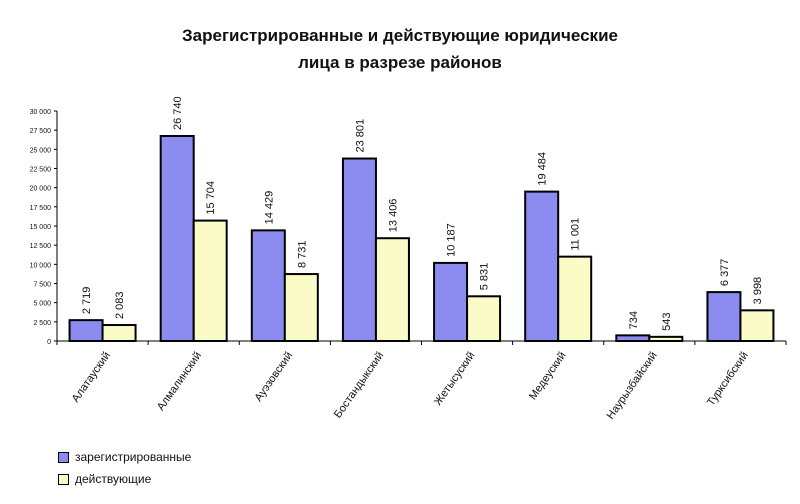 This screenshot has height=504, width=800. I want to click on y-tick-label: 20 000, so click(41, 189).